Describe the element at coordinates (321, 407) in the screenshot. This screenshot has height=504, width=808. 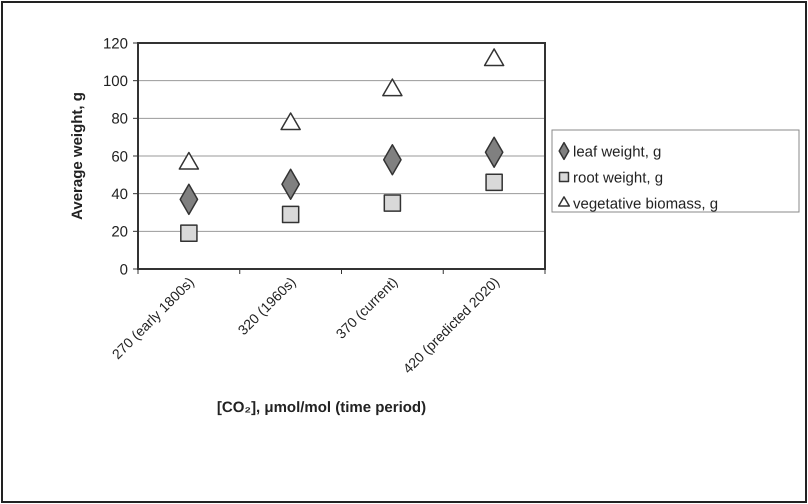
I see `x-axis-title: [CO₂], μmol/mol (time period)` at that location.